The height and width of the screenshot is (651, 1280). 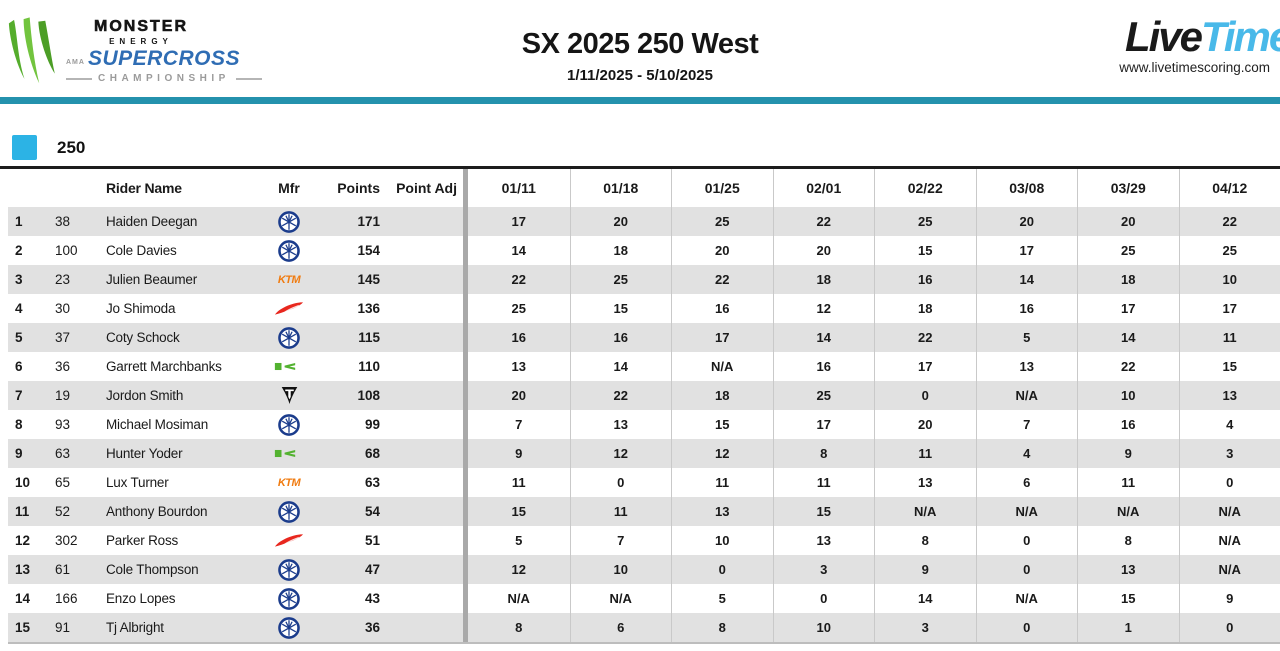 What do you see at coordinates (358, 188) in the screenshot?
I see `column-header-points: Points` at bounding box center [358, 188].